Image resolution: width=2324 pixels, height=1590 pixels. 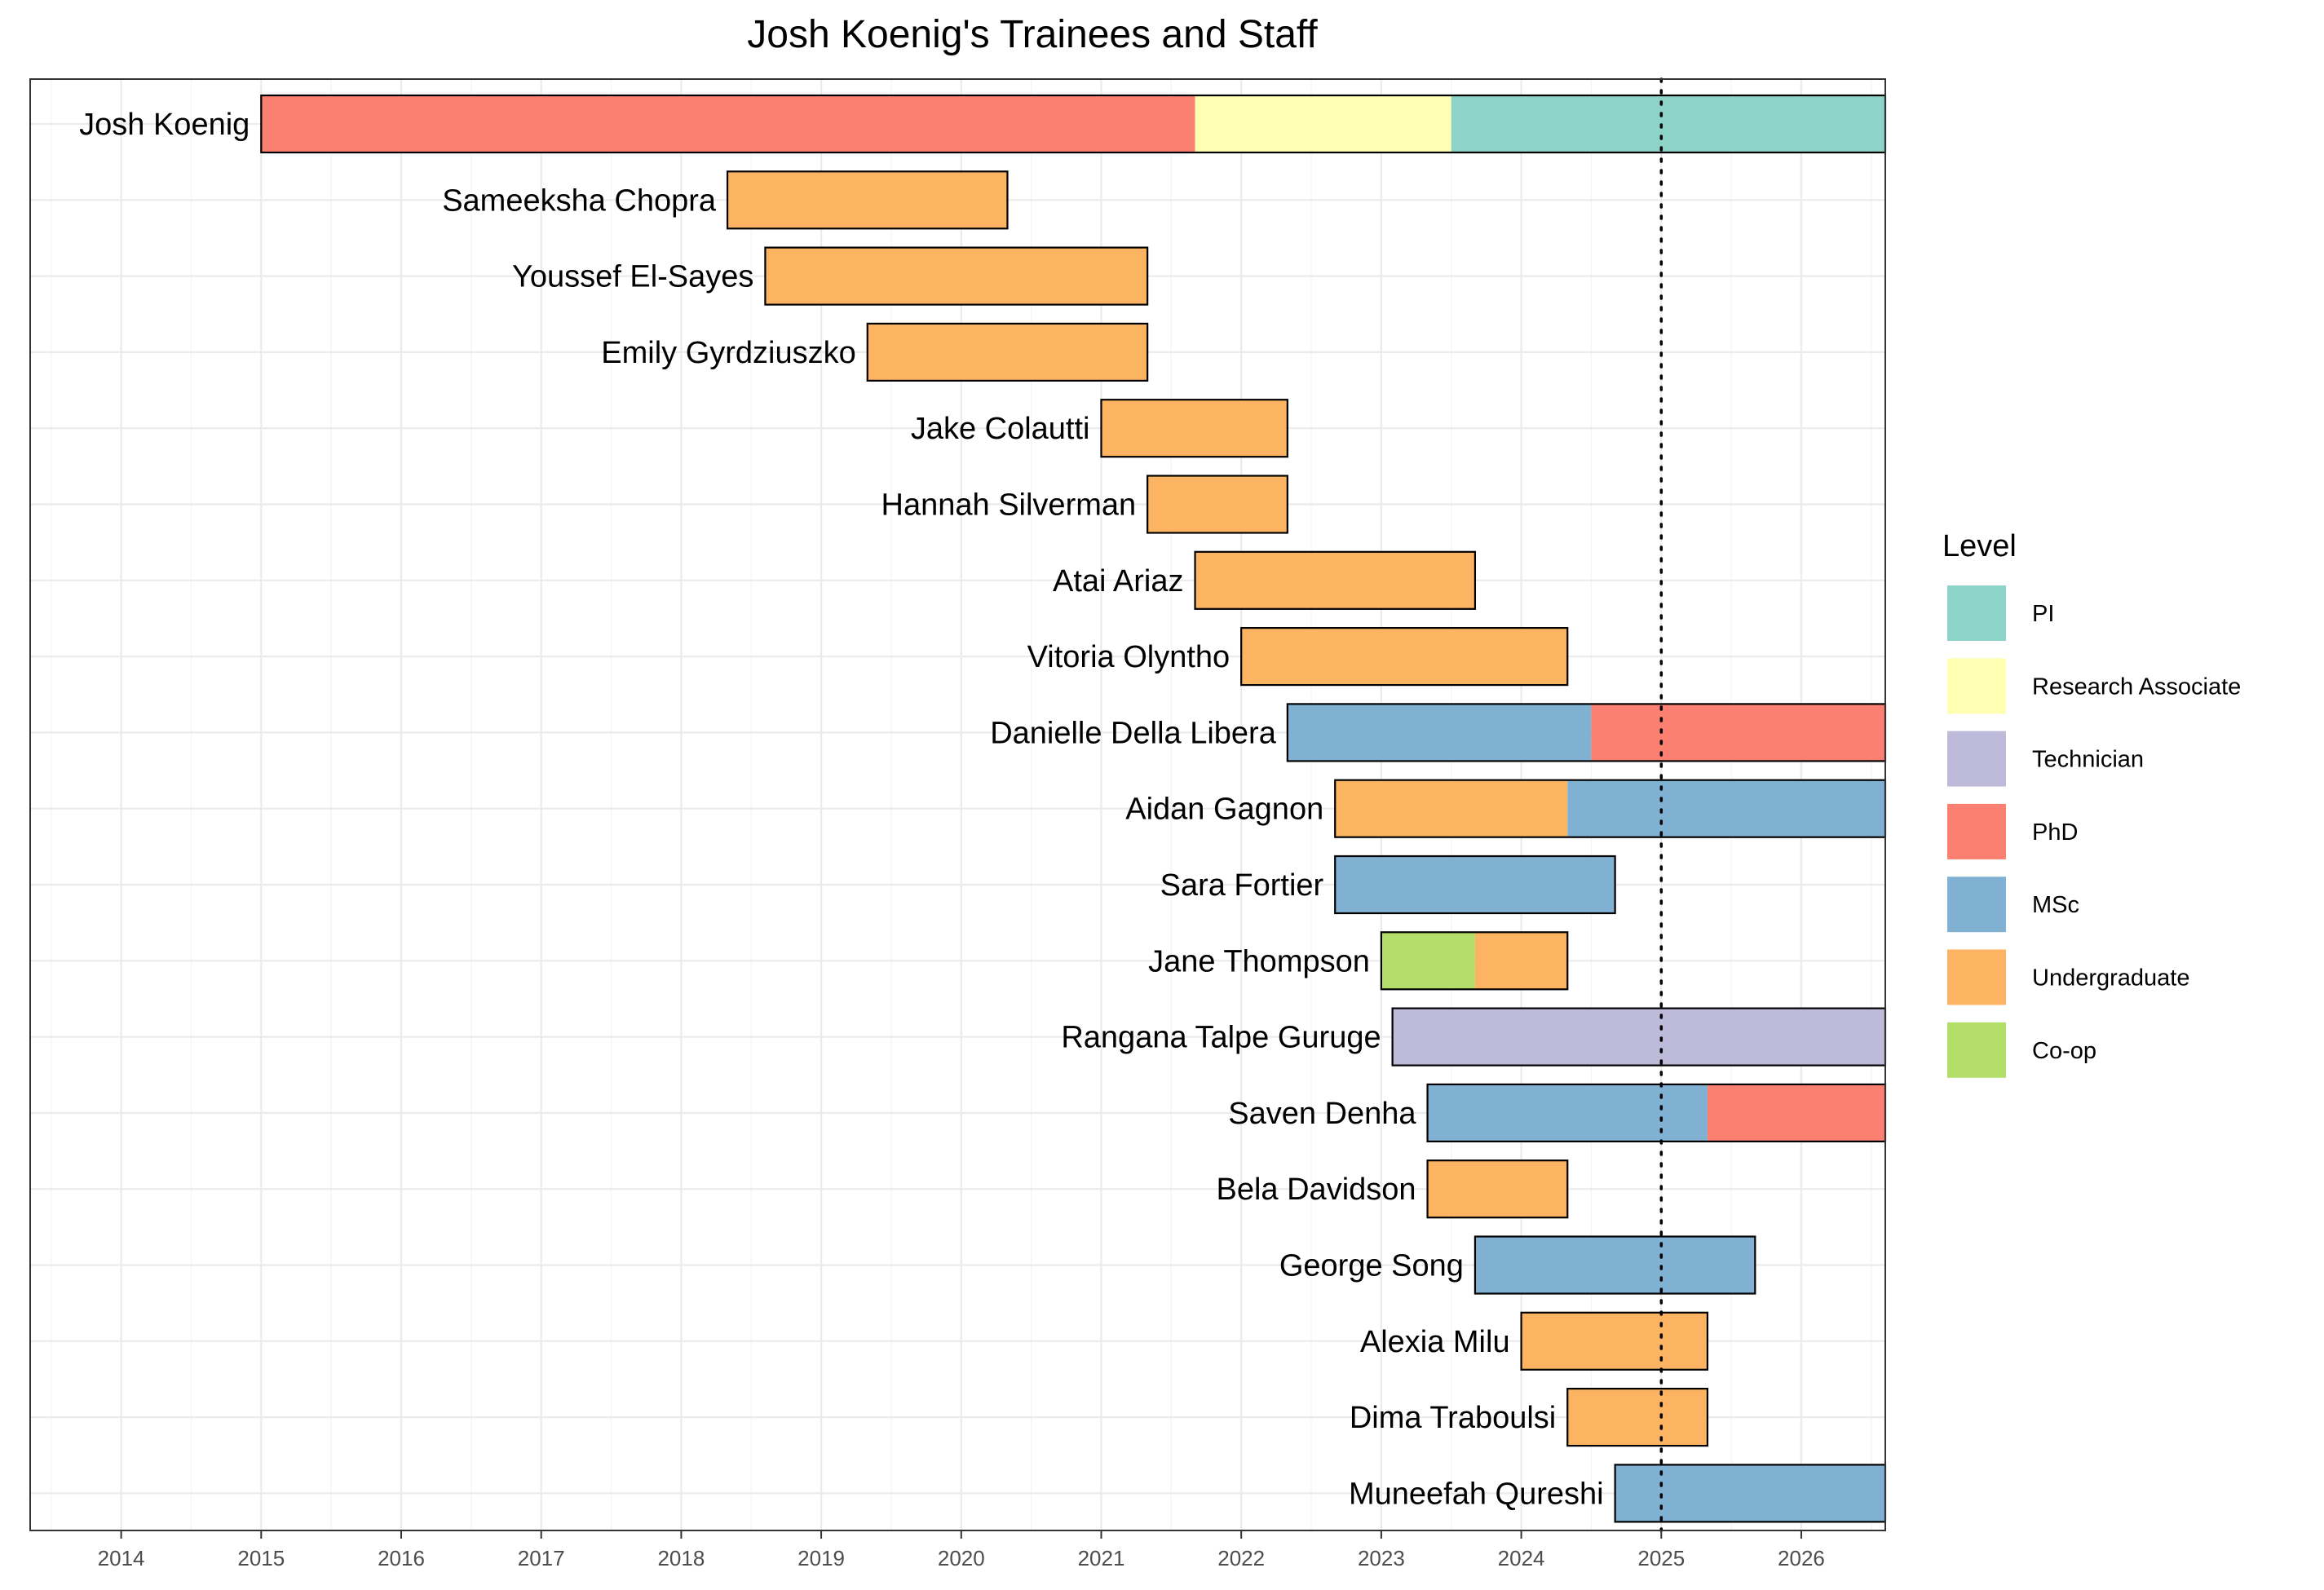 What do you see at coordinates (2110, 978) in the screenshot?
I see `legend-label: Undergraduate` at bounding box center [2110, 978].